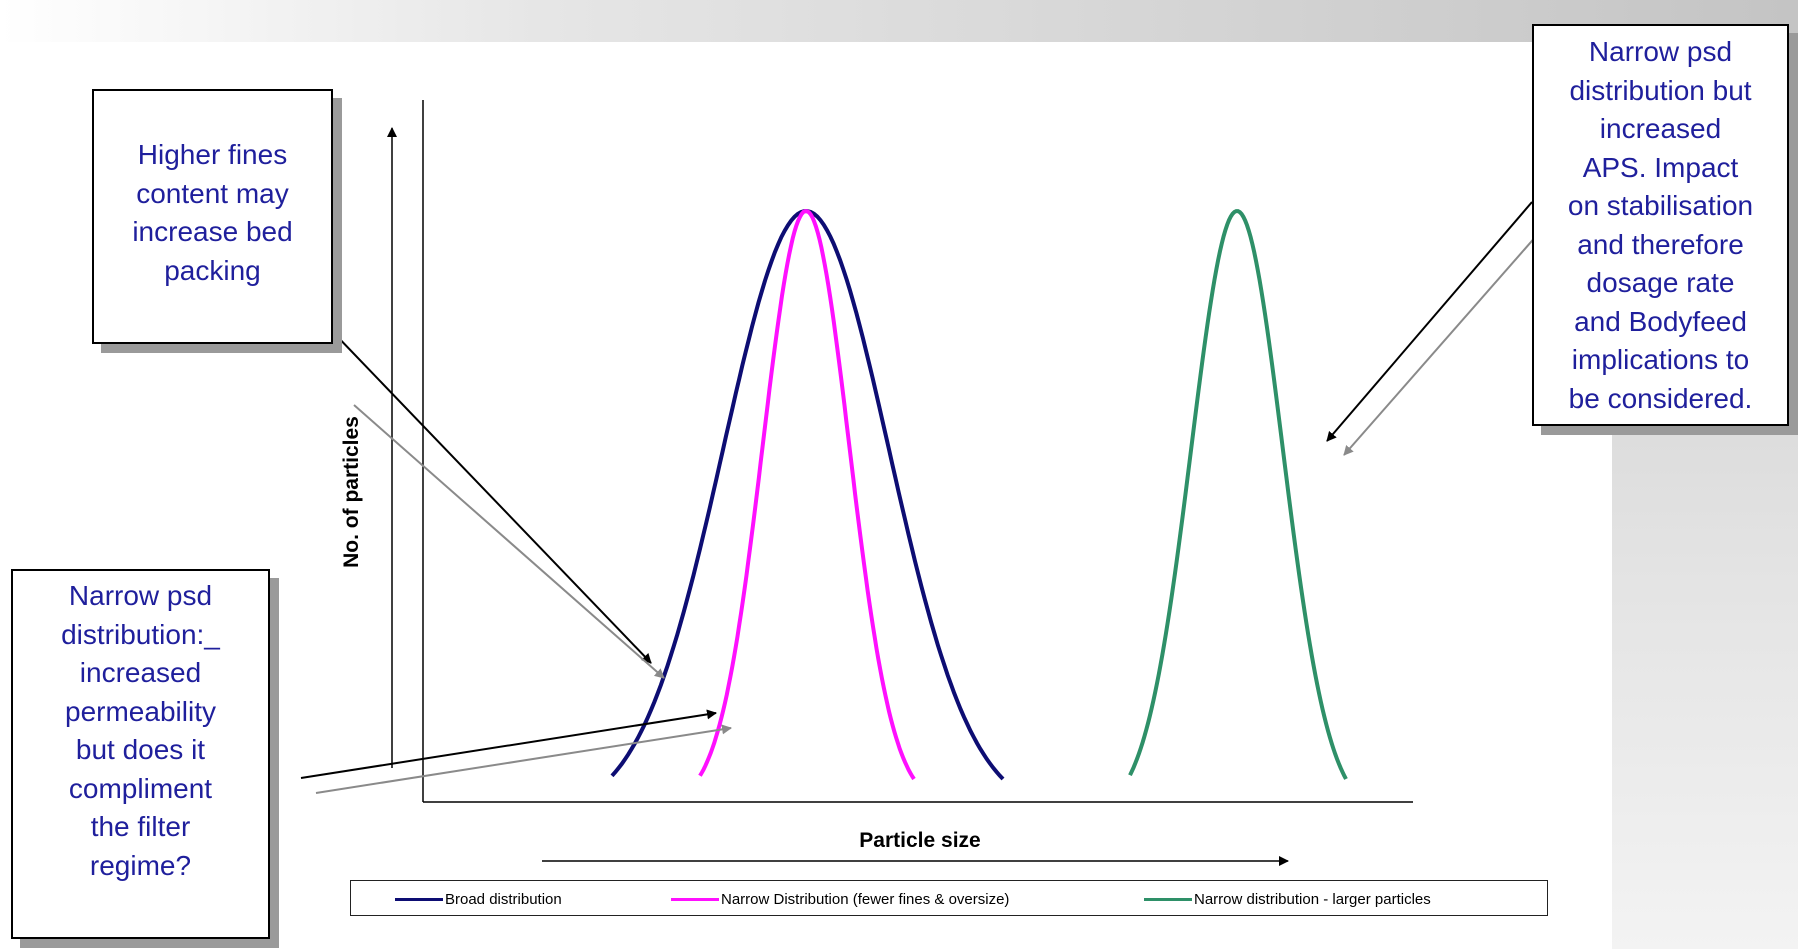 The width and height of the screenshot is (1798, 949). Describe the element at coordinates (509, 541) in the screenshot. I see `fines-pointer-shadow-arrow` at that location.